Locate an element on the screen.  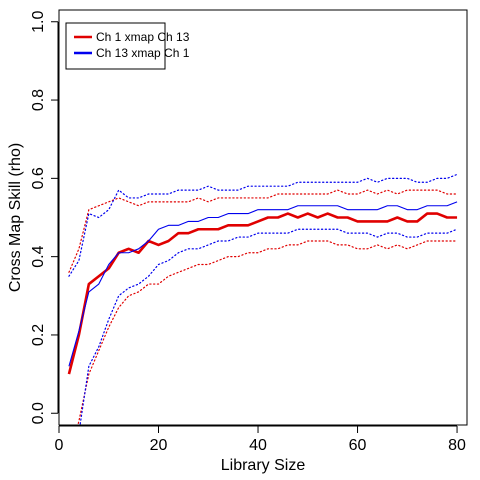
y-tick-label: 0.2 is located at coordinates (38, 335).